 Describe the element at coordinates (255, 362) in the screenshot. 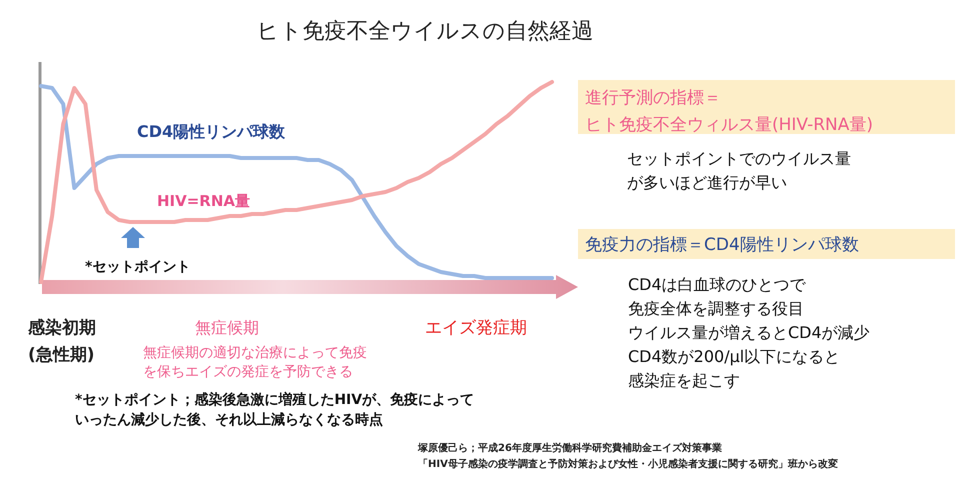

I see `text: 無症候期の適切な治療によって免疫を保ちエイズの発症を予防できる` at that location.